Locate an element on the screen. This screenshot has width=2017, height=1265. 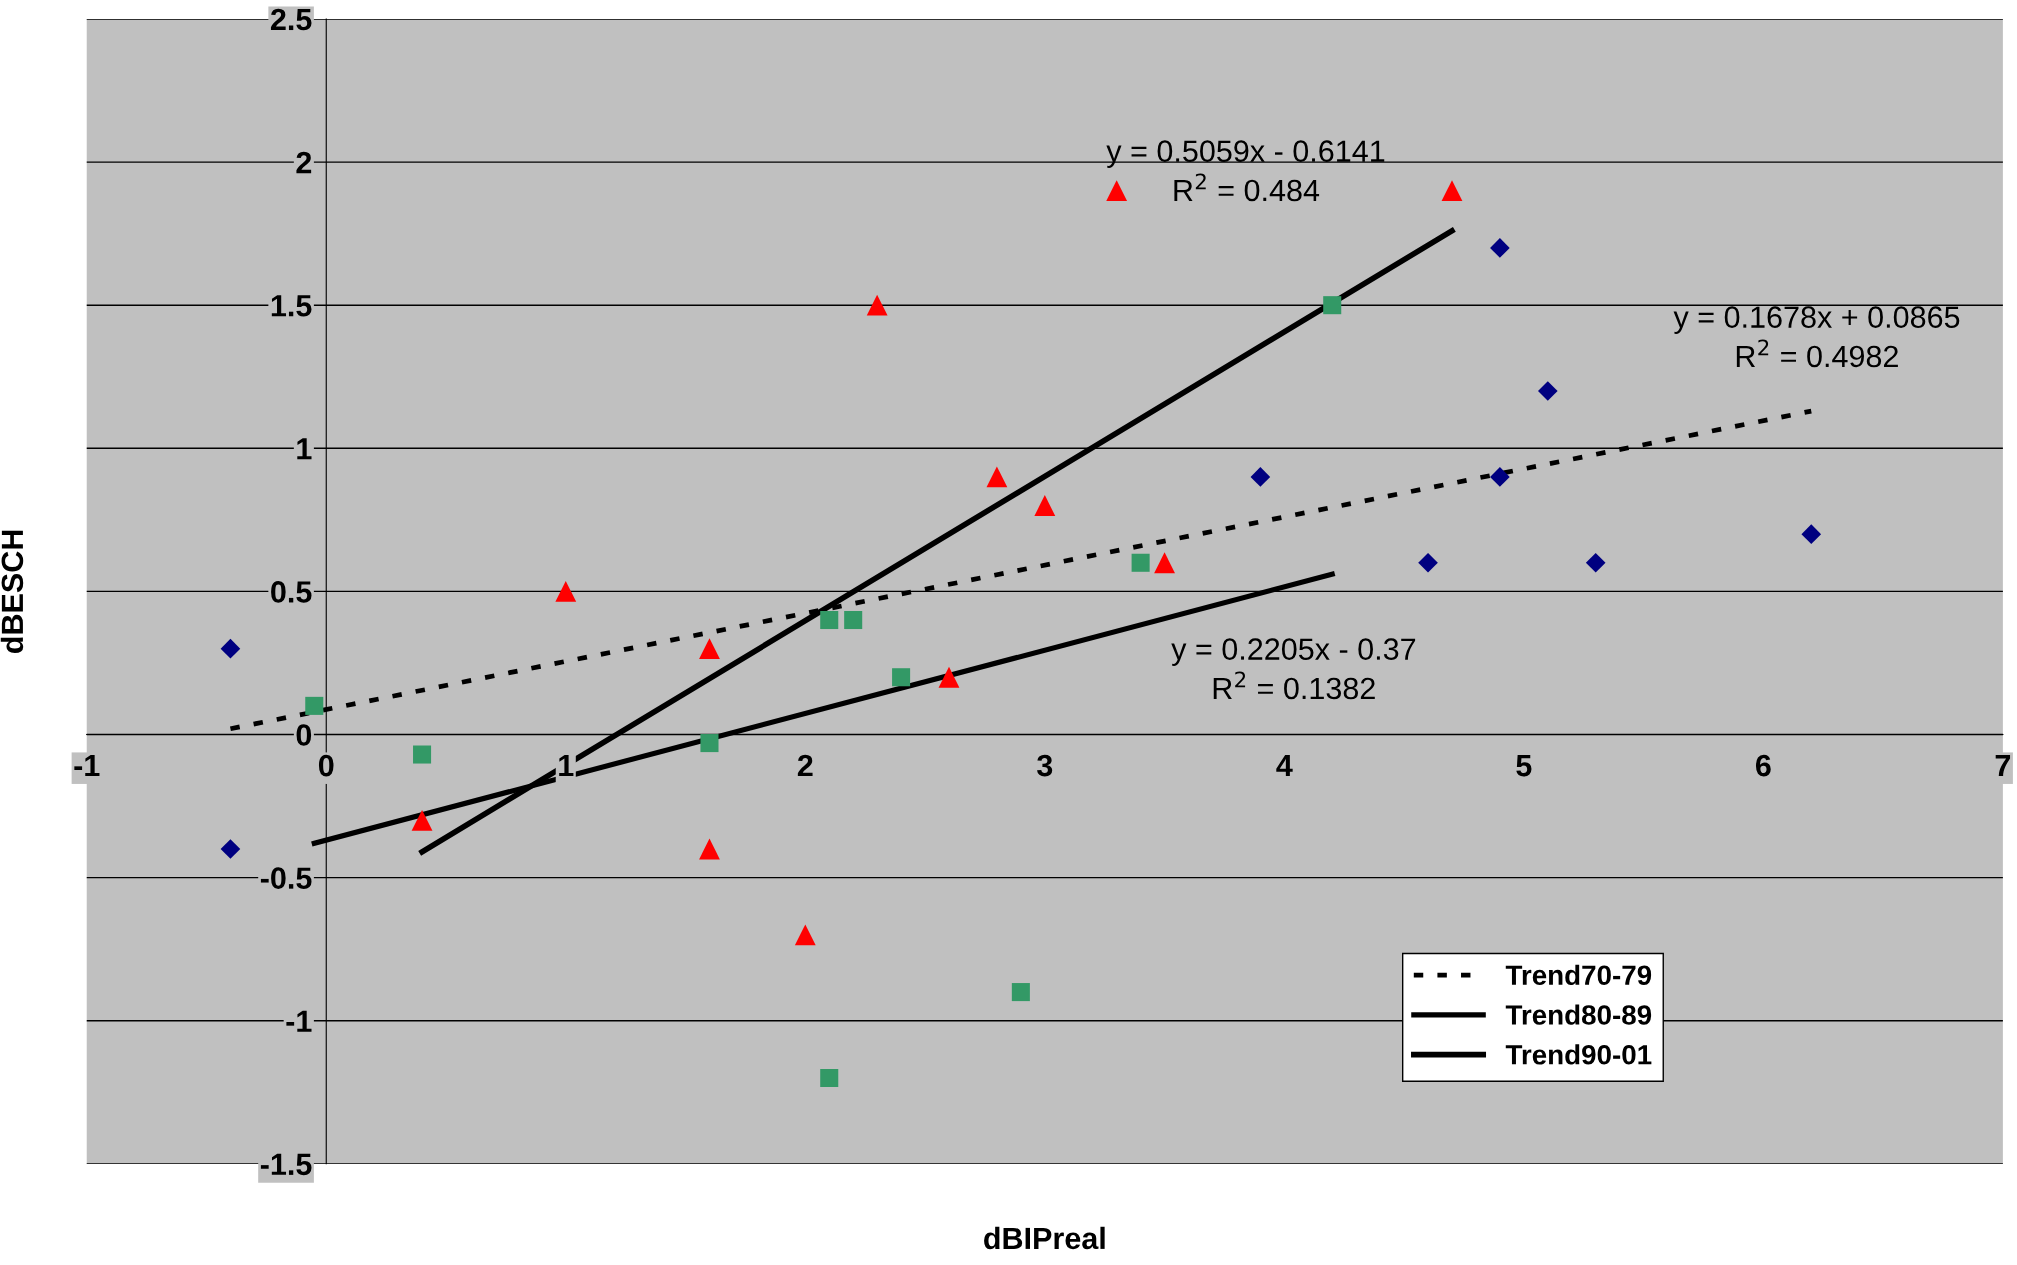
legend-label: Trend90-01 is located at coordinates (1578, 1054).